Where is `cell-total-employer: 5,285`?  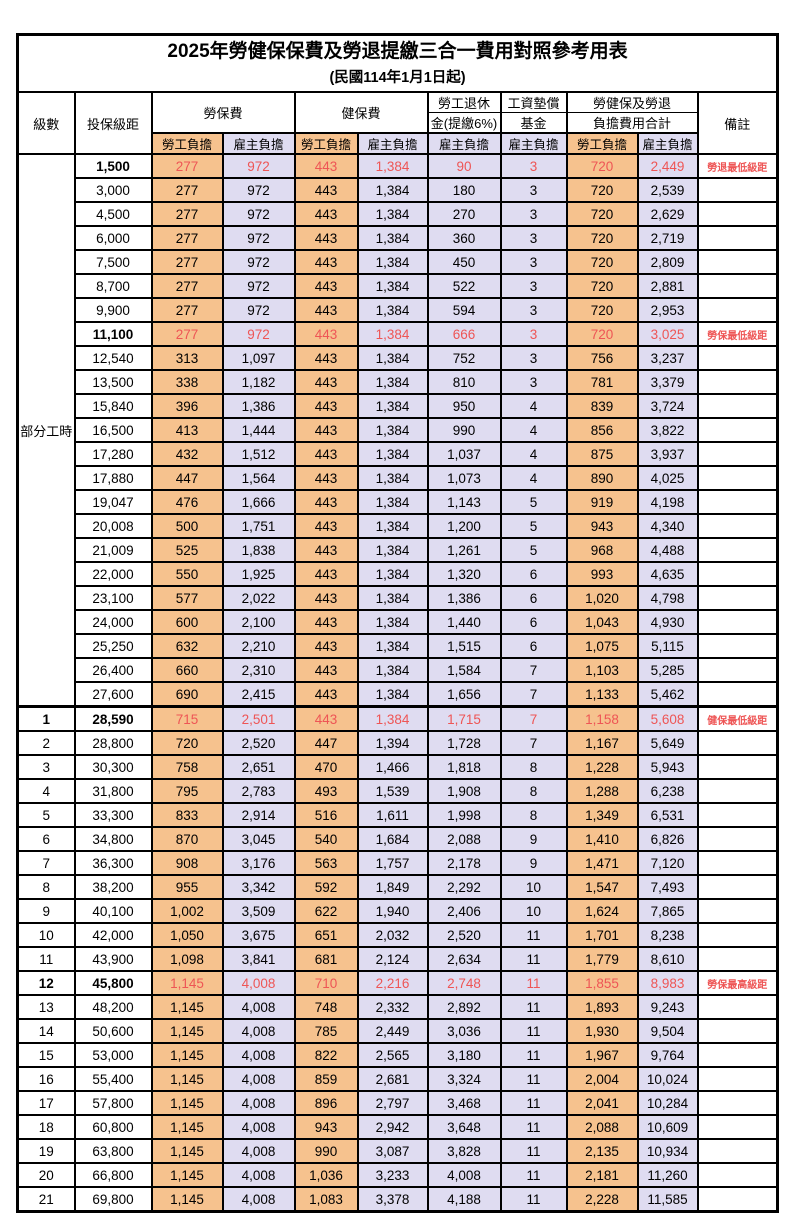 cell-total-employer: 5,285 is located at coordinates (667, 670).